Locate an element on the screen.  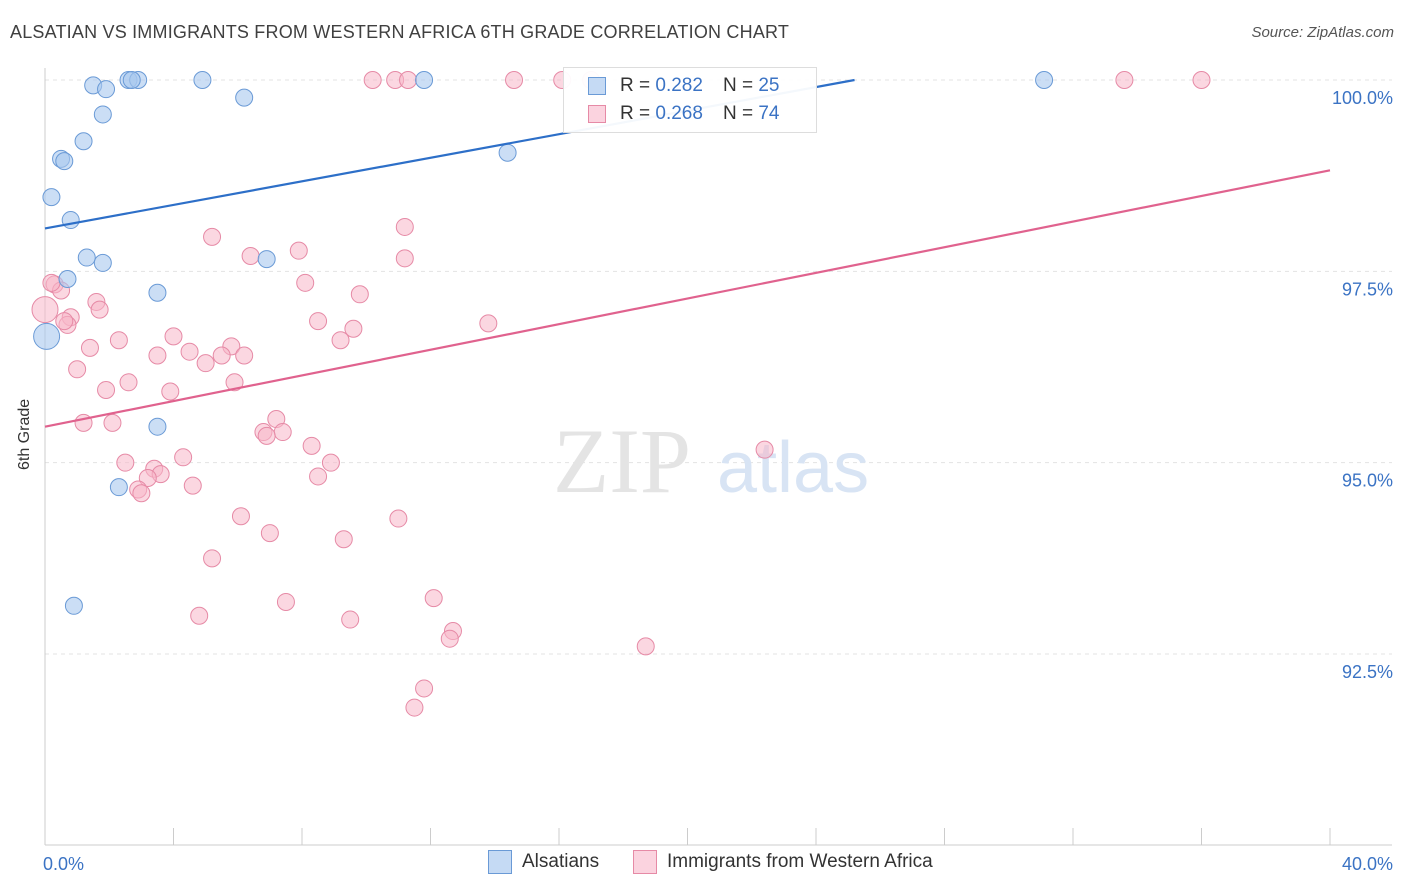
source-credit: Source: ZipAtlas.com is located at coordinates (1322, 32).